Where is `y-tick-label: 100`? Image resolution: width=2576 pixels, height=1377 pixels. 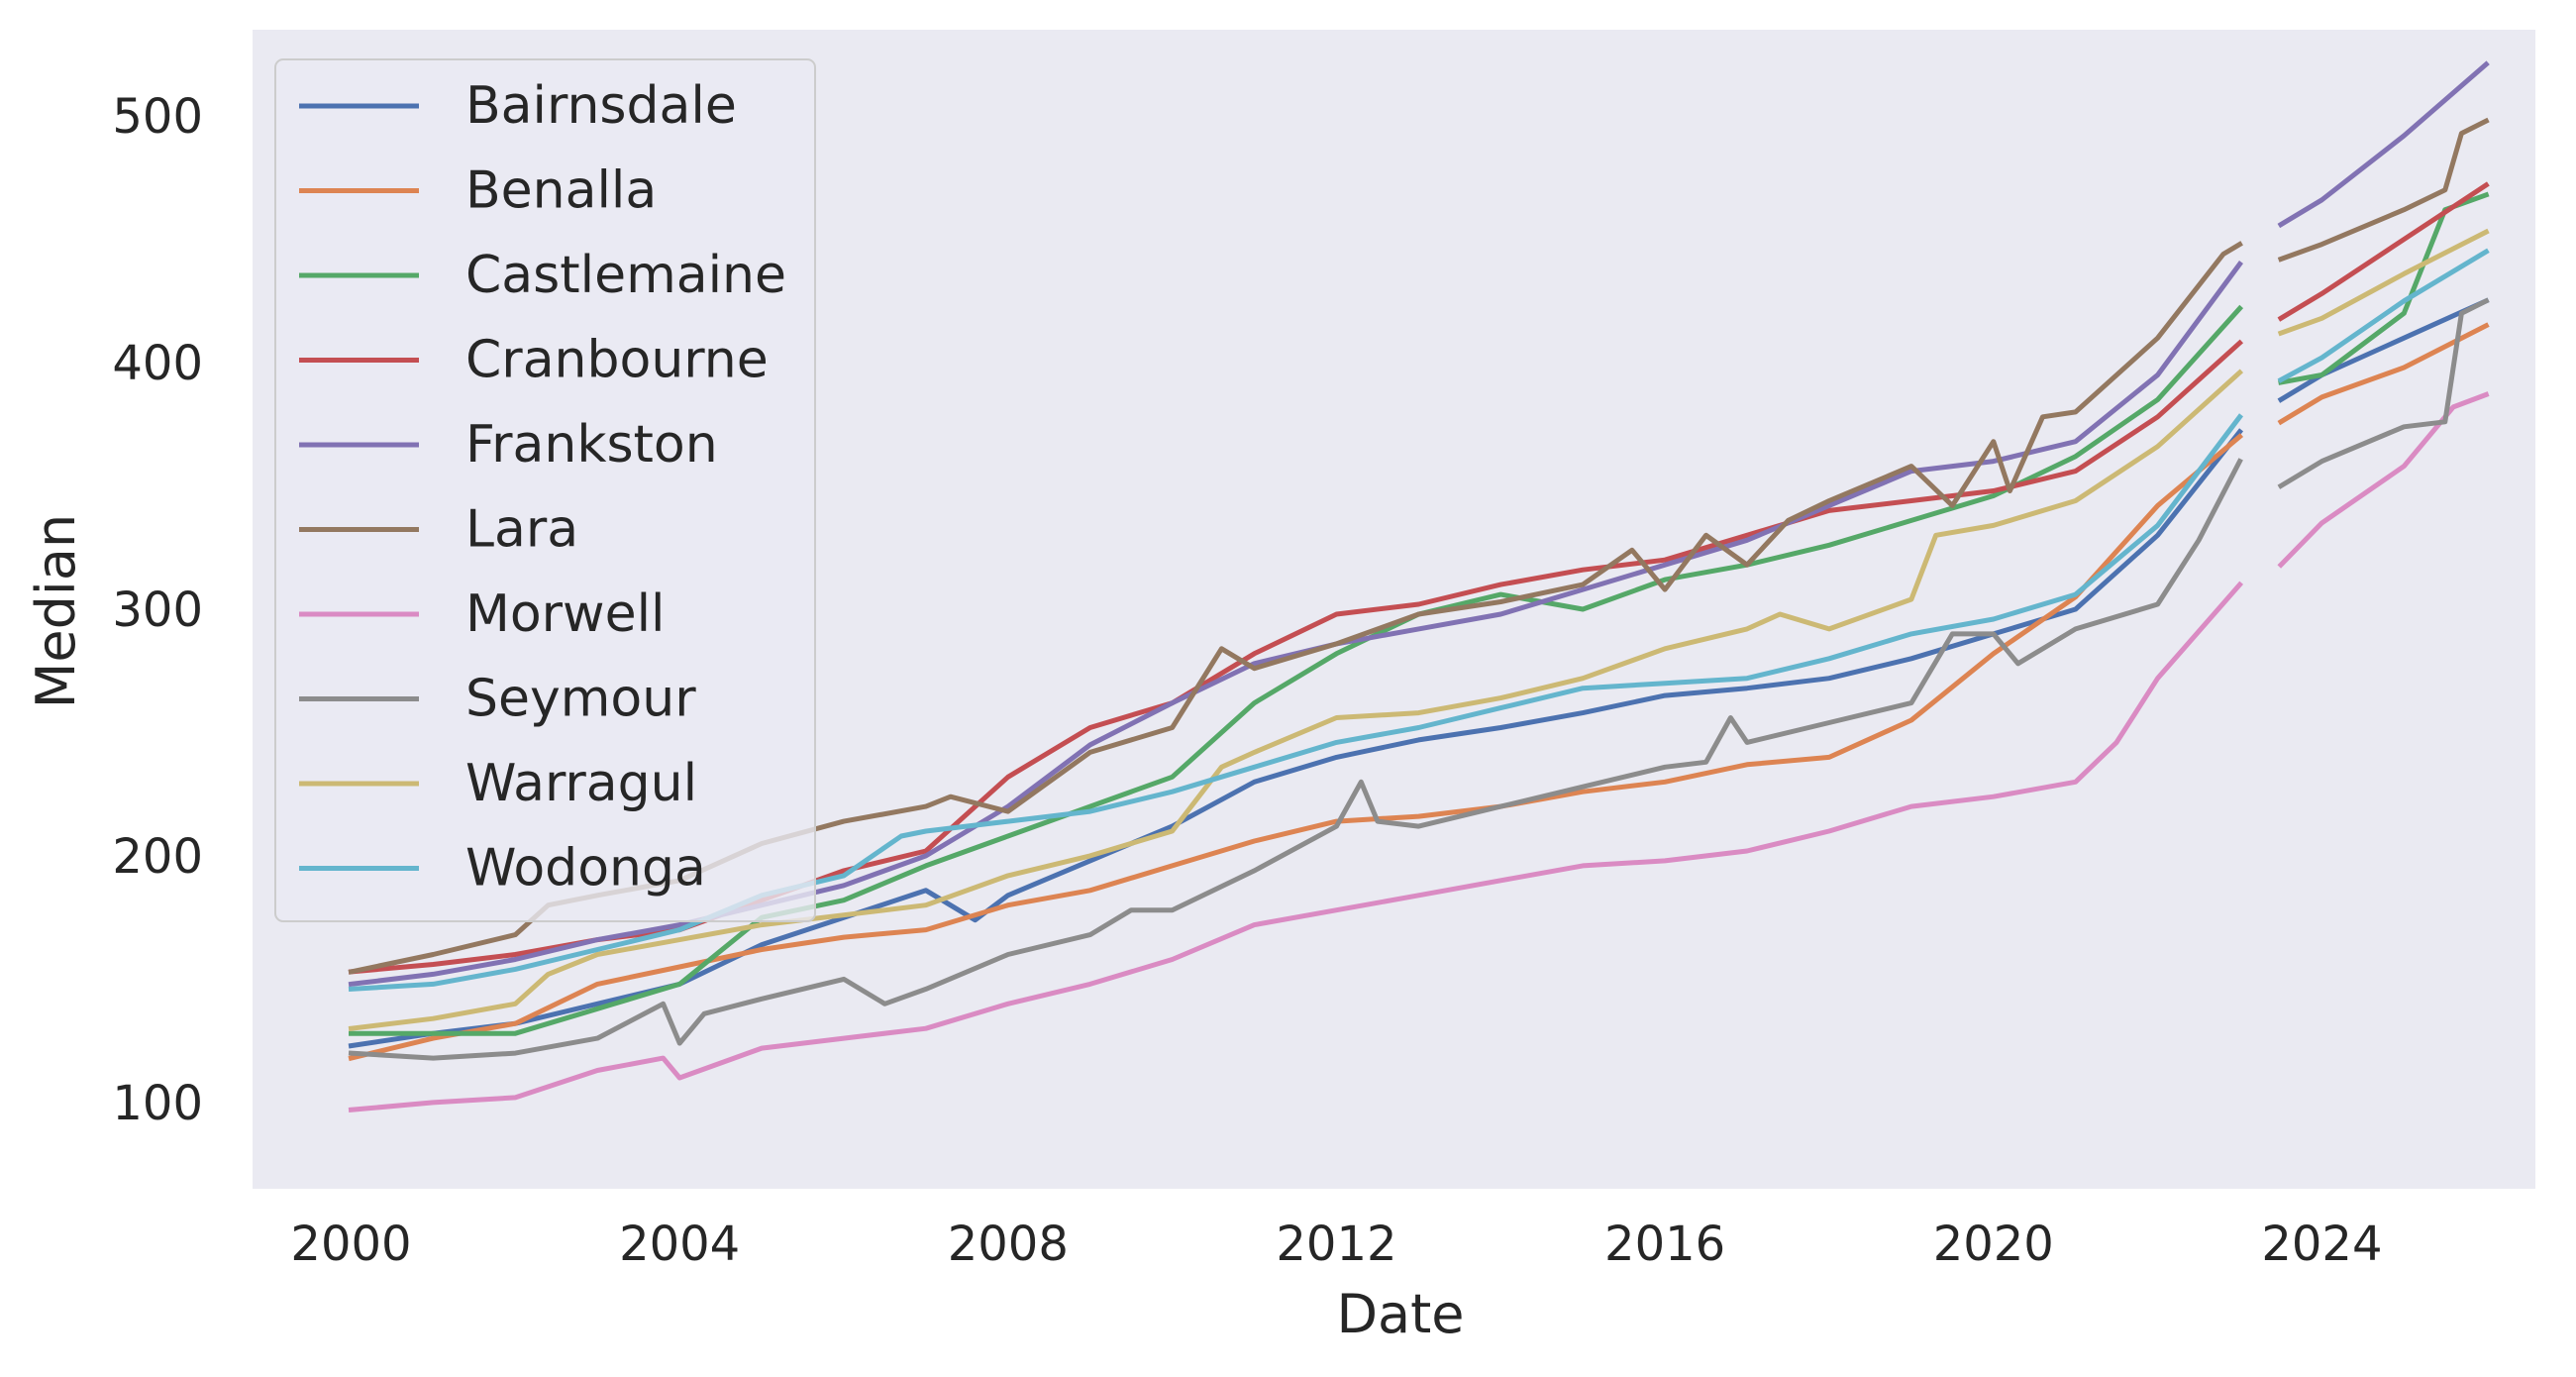
y-tick-label: 100 is located at coordinates (157, 1103).